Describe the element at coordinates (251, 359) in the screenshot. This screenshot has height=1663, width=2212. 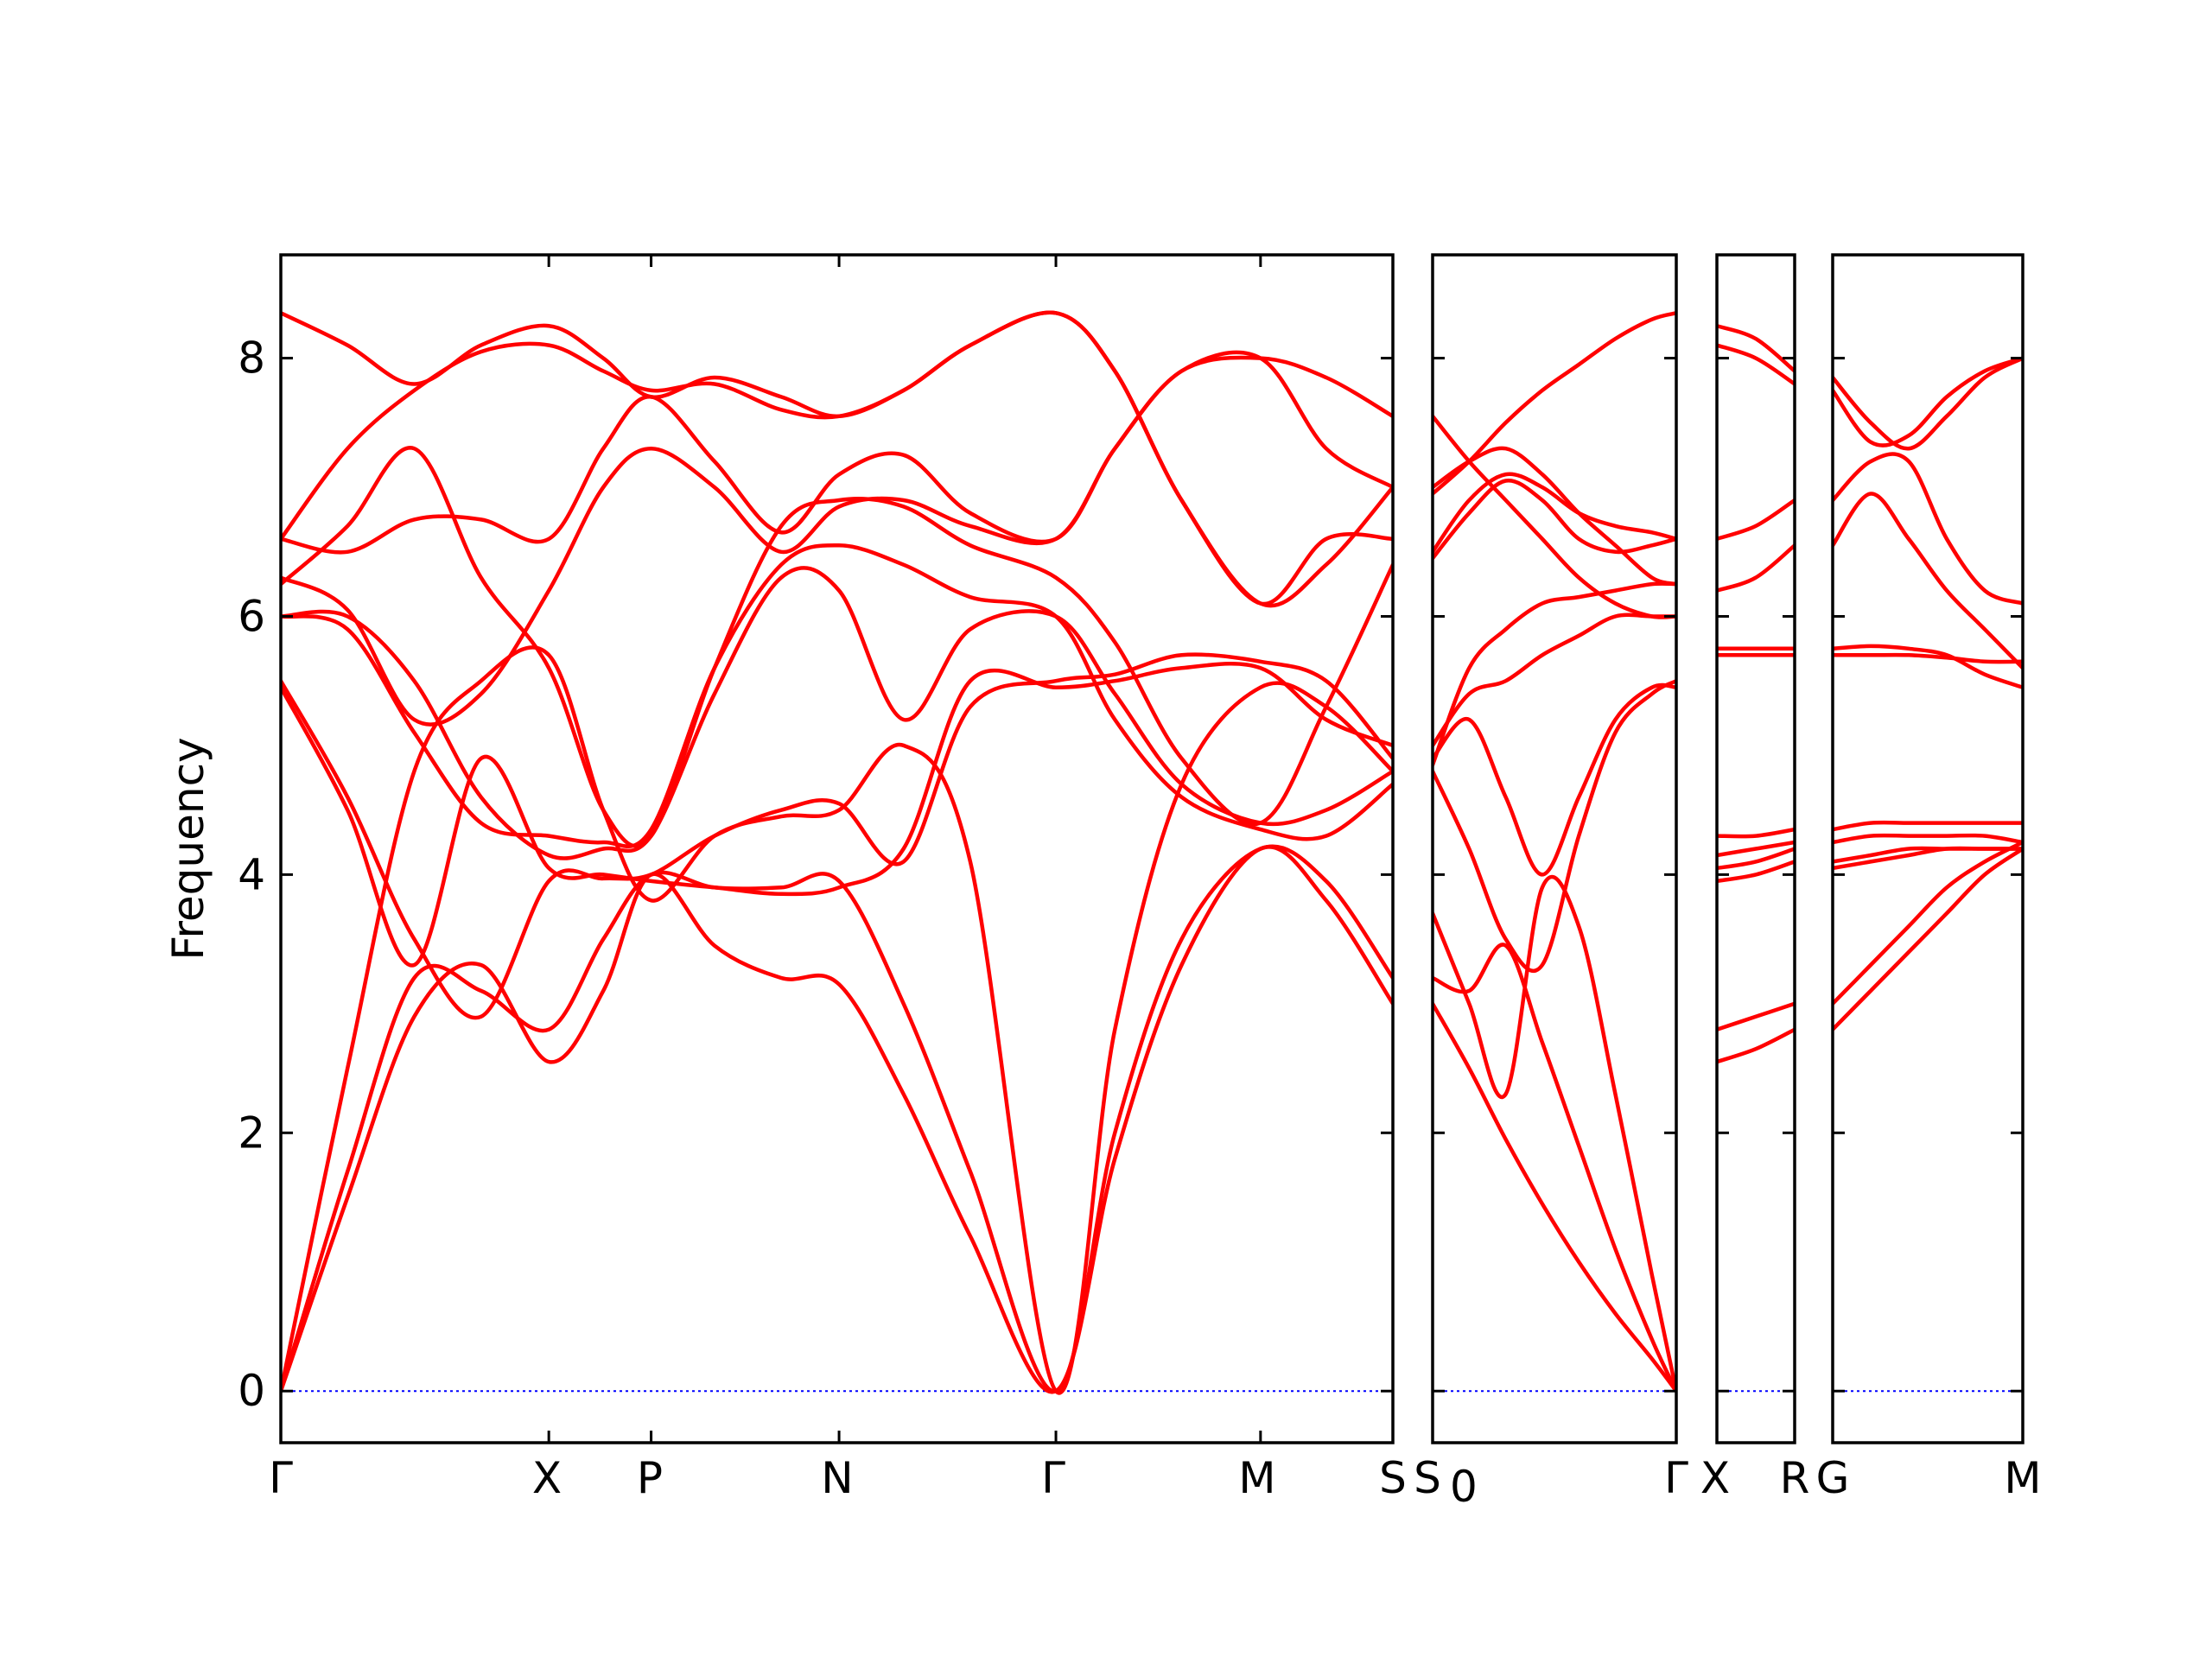
I see `y-tick-label: 8` at that location.